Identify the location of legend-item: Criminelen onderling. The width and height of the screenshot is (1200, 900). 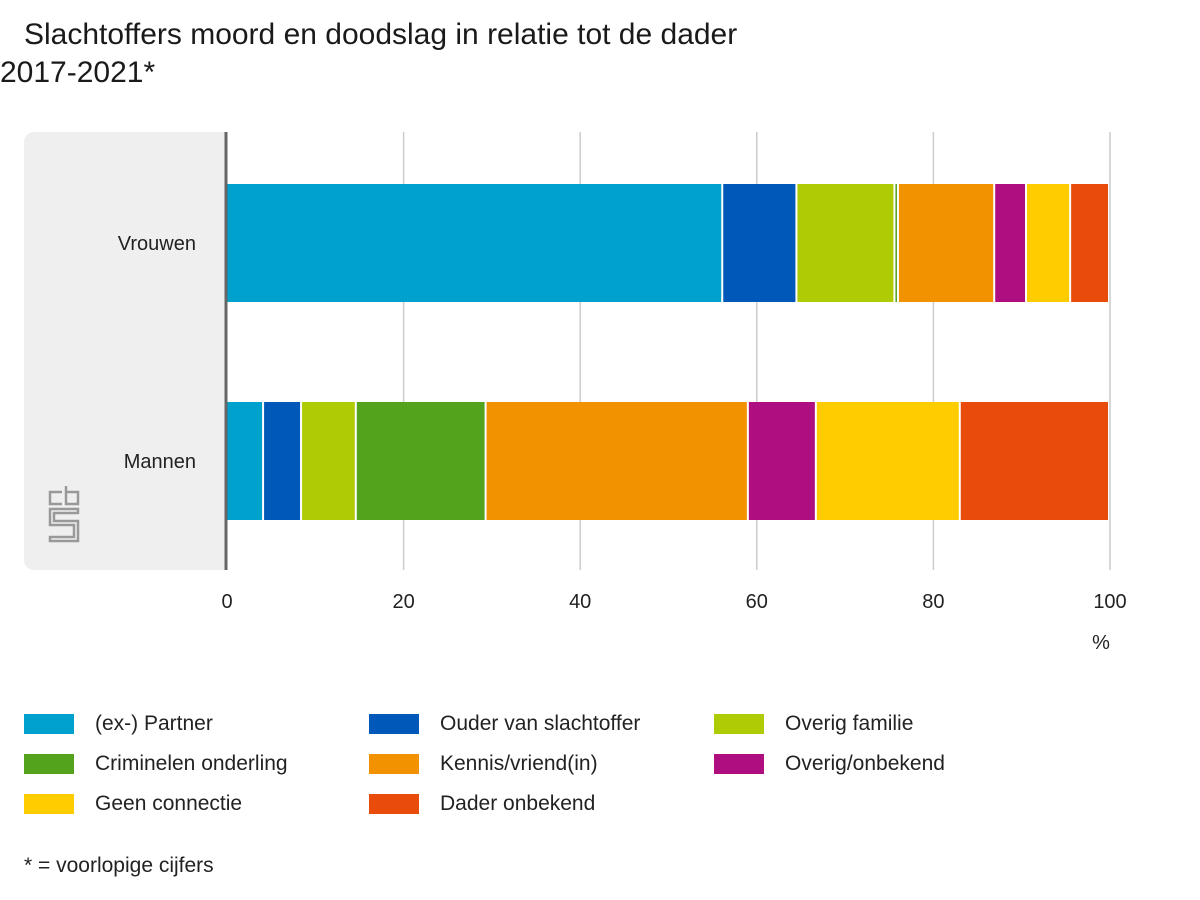
(196, 764).